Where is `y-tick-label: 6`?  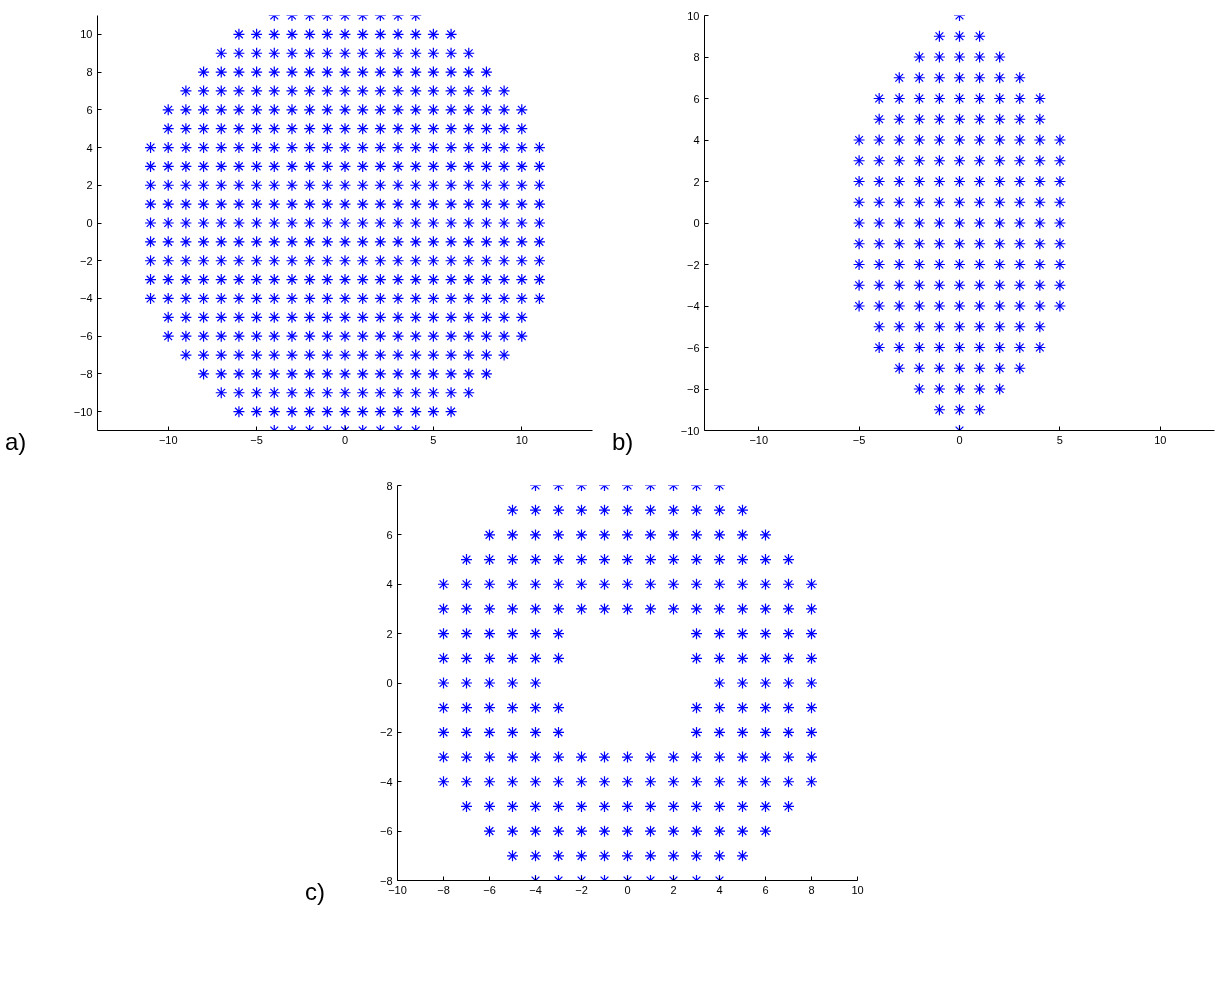 y-tick-label: 6 is located at coordinates (89, 109).